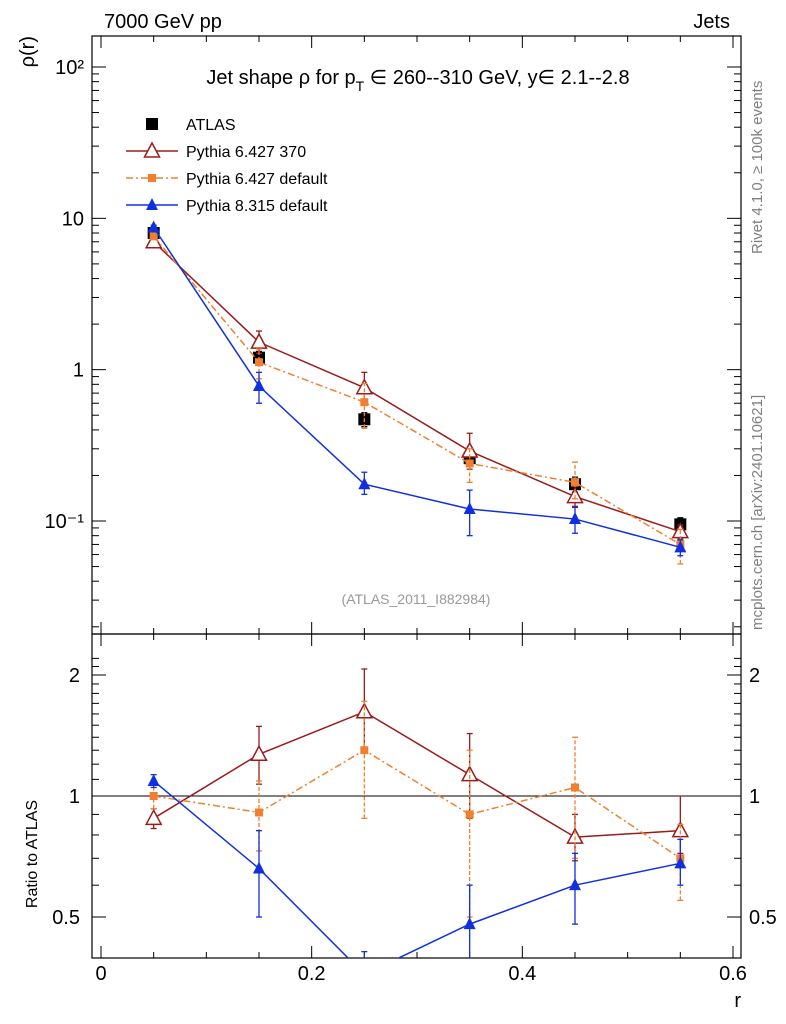  What do you see at coordinates (522, 974) in the screenshot?
I see `x-tick-label: 0.4` at bounding box center [522, 974].